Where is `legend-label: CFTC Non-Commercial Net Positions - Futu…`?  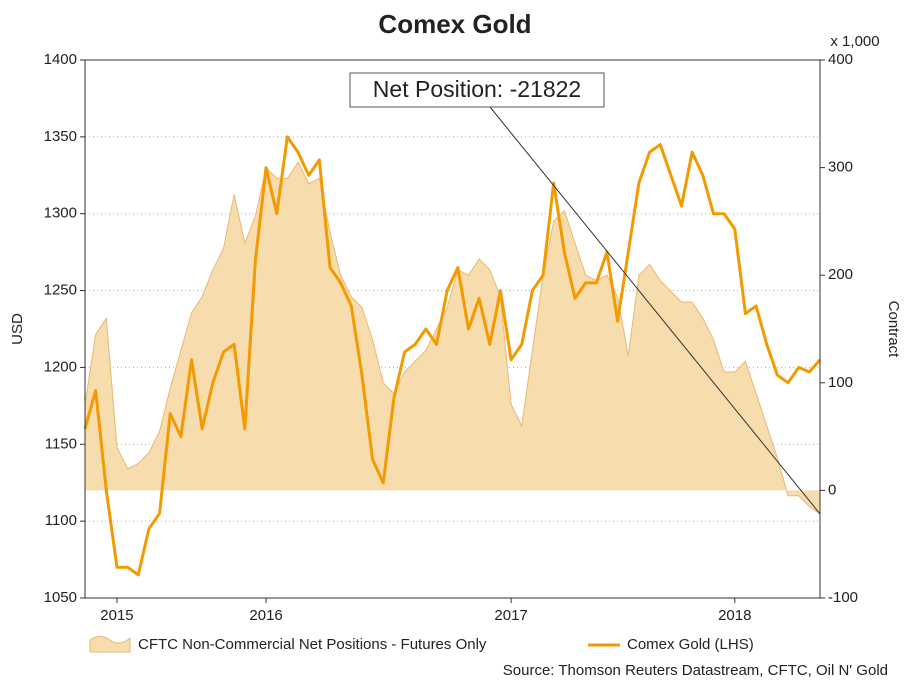 legend-label: CFTC Non-Commercial Net Positions - Futu… is located at coordinates (312, 644).